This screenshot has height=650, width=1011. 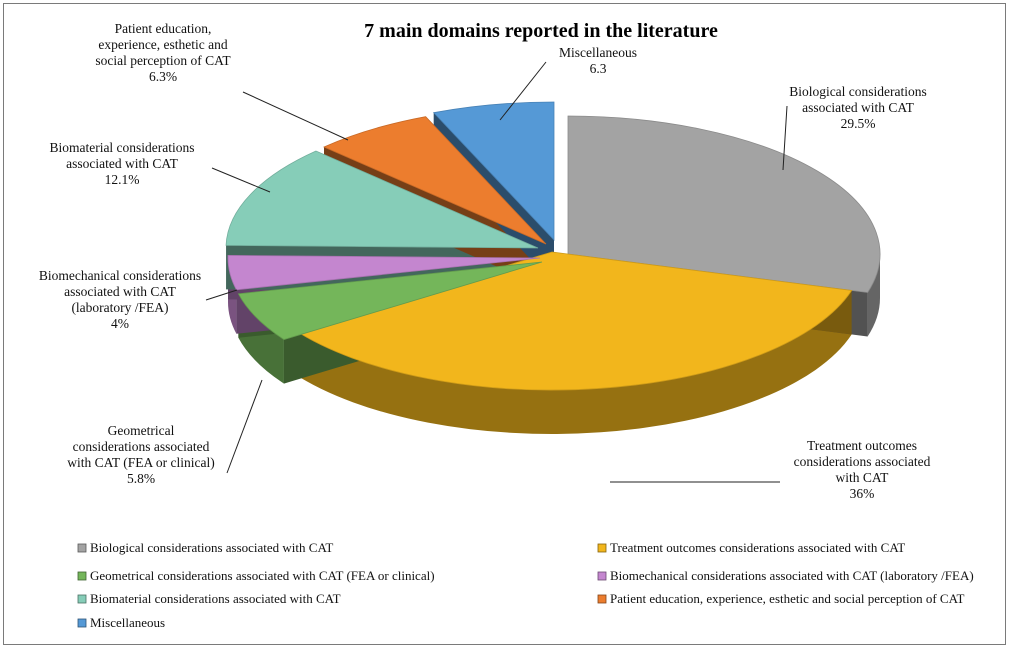 What do you see at coordinates (862, 445) in the screenshot?
I see `slice-label-2-line-1: Treatment outcomes` at bounding box center [862, 445].